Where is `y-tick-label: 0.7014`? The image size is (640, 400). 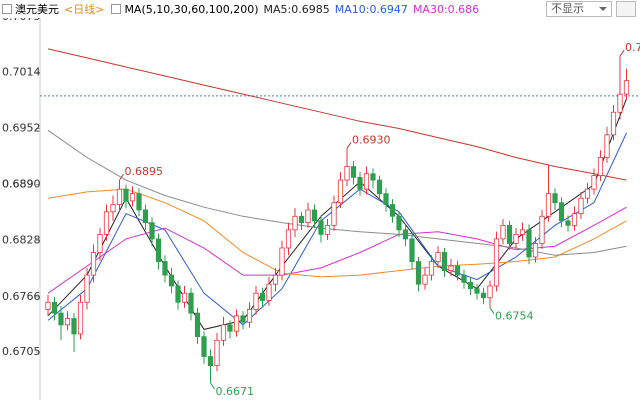
y-tick-label: 0.7014 is located at coordinates (21, 71).